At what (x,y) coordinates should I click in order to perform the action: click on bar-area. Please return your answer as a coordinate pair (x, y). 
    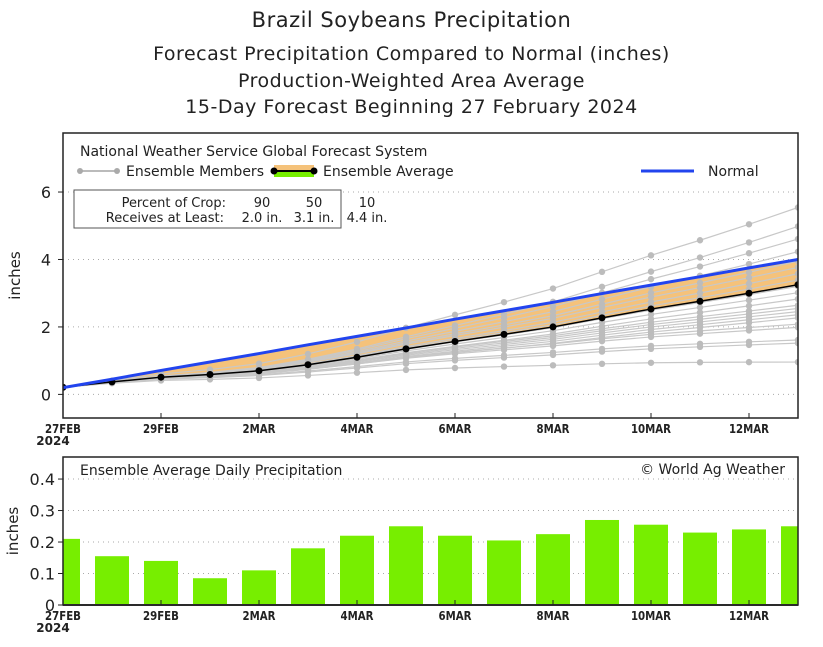
    Looking at the image, I should click on (430, 562).